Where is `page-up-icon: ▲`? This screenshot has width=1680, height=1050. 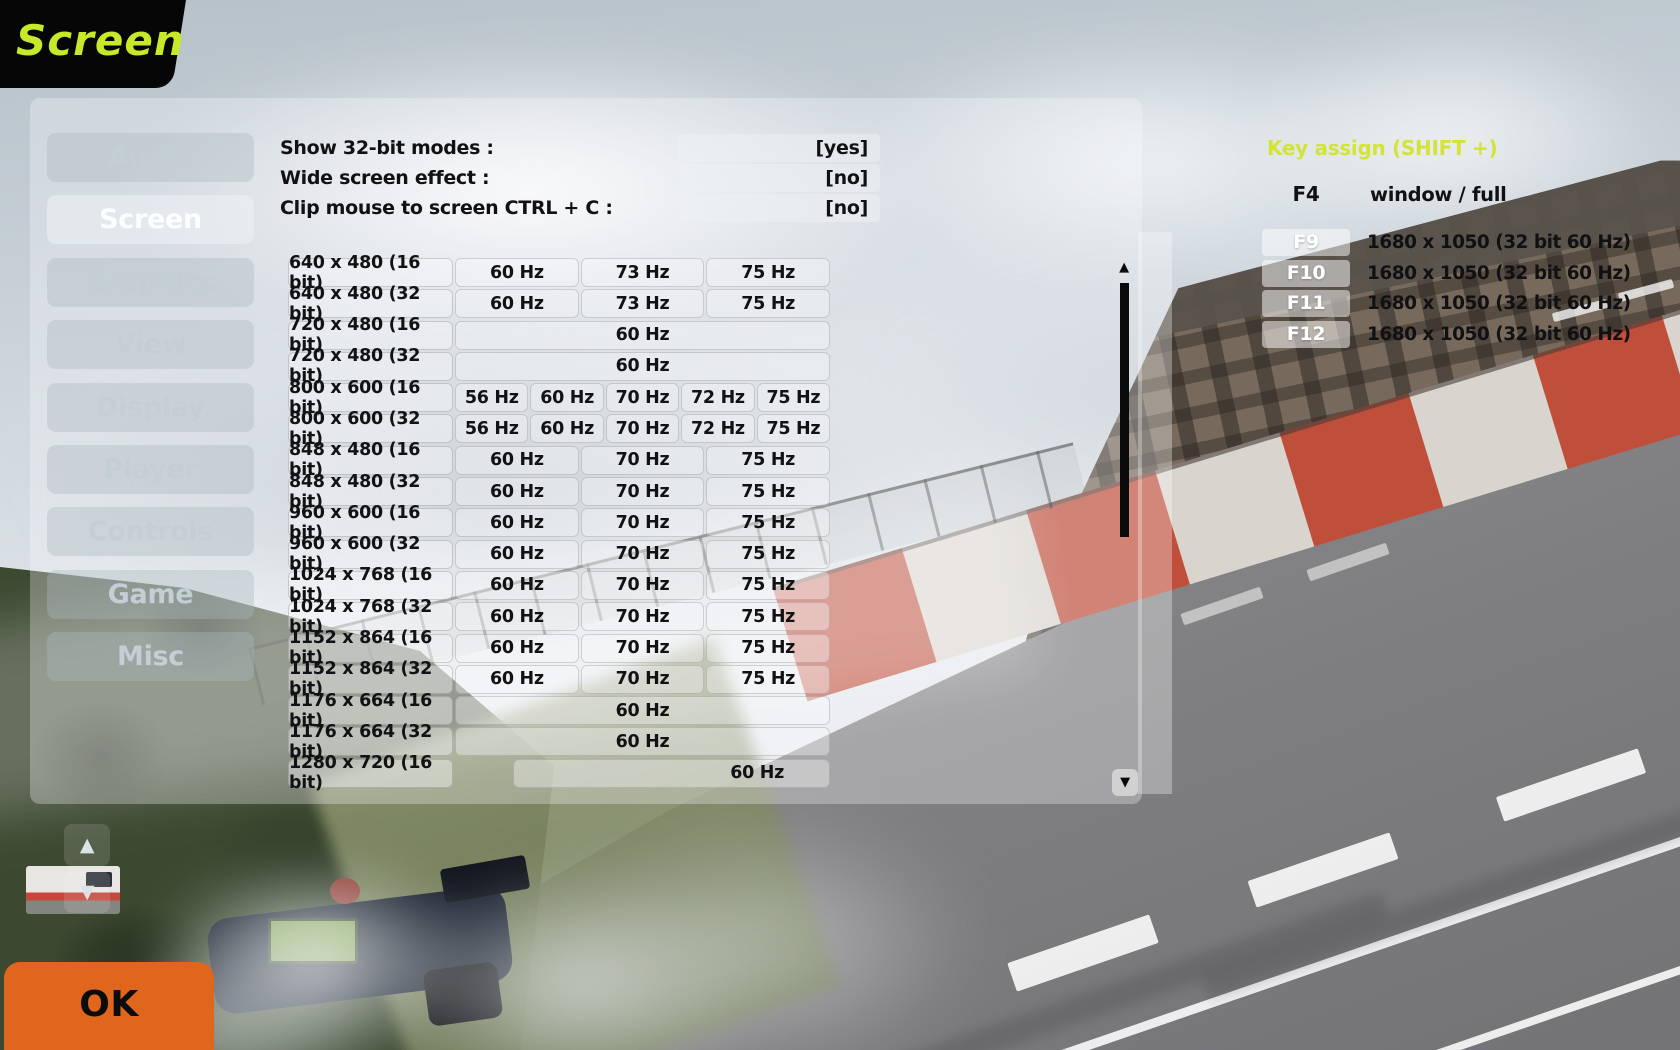 page-up-icon: ▲ is located at coordinates (87, 845).